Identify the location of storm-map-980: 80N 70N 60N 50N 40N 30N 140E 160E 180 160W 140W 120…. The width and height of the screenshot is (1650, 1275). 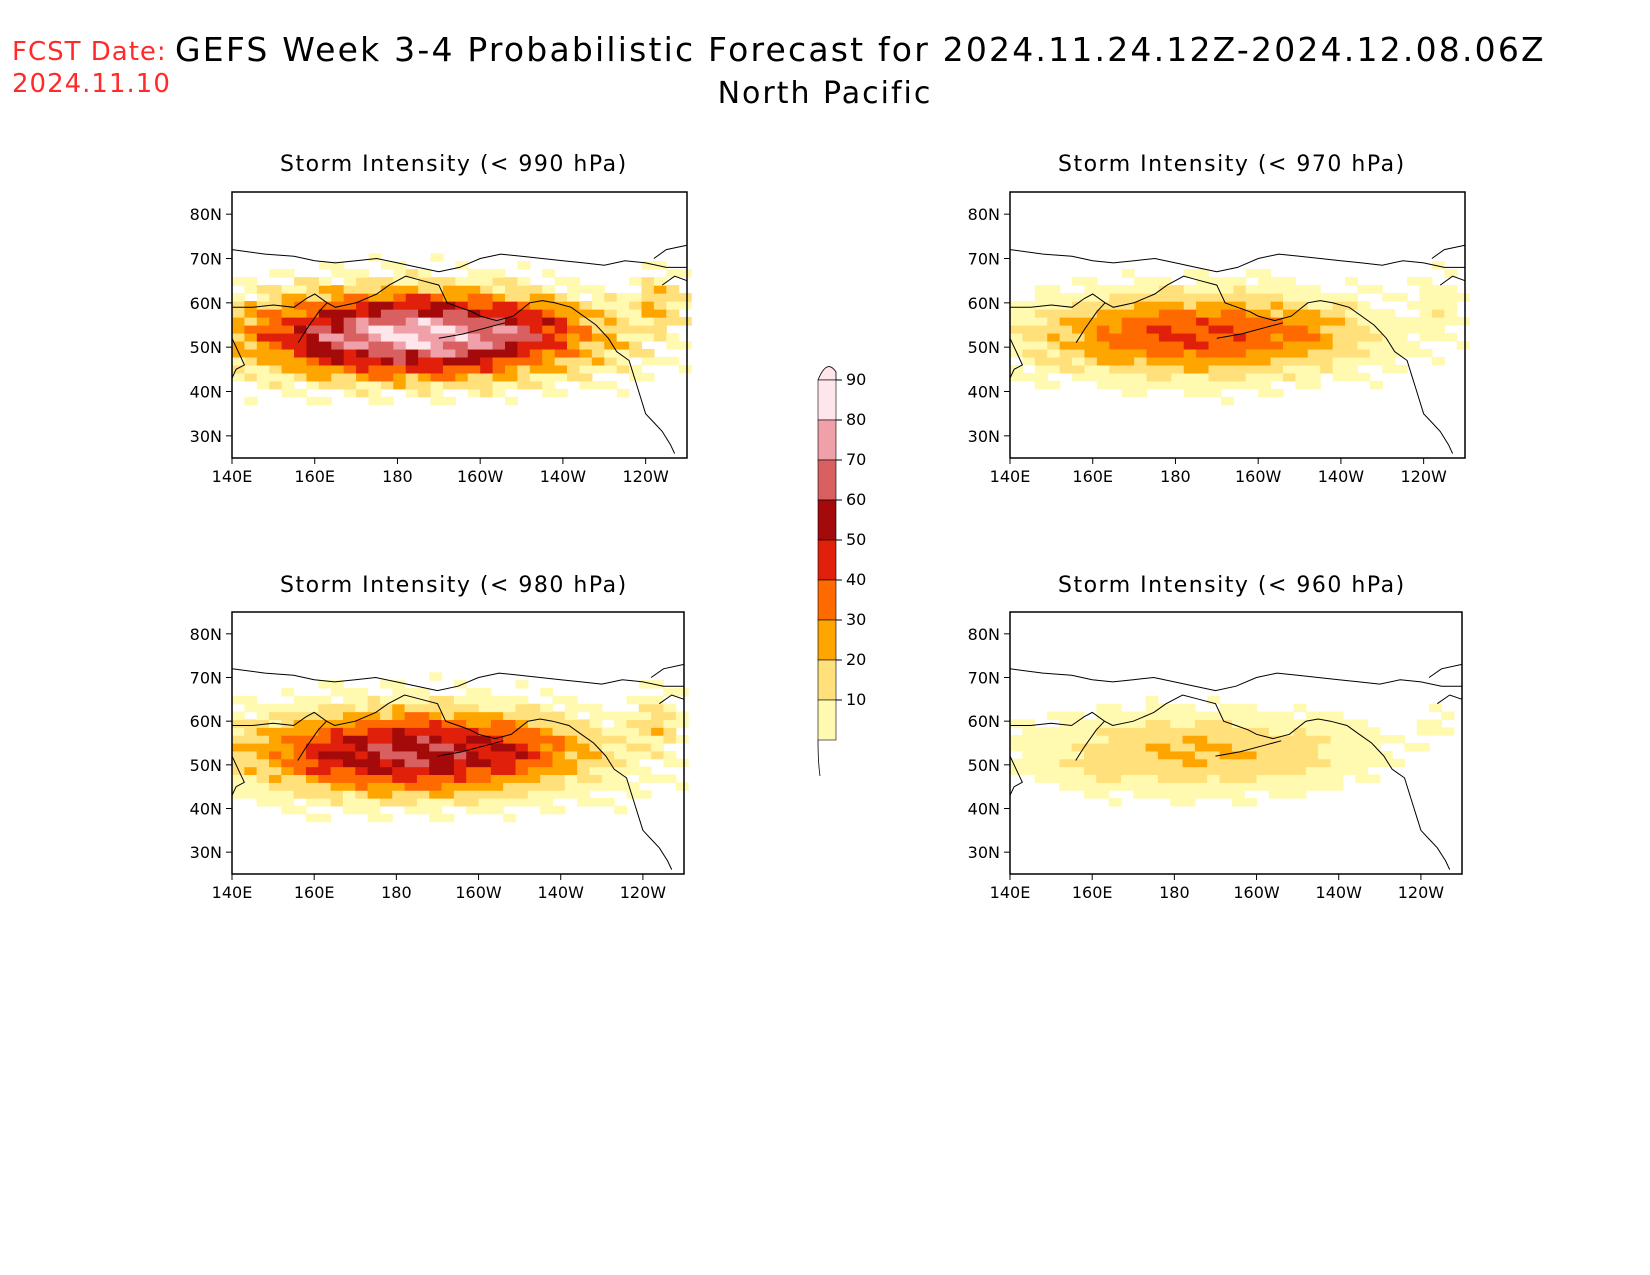
(439, 756).